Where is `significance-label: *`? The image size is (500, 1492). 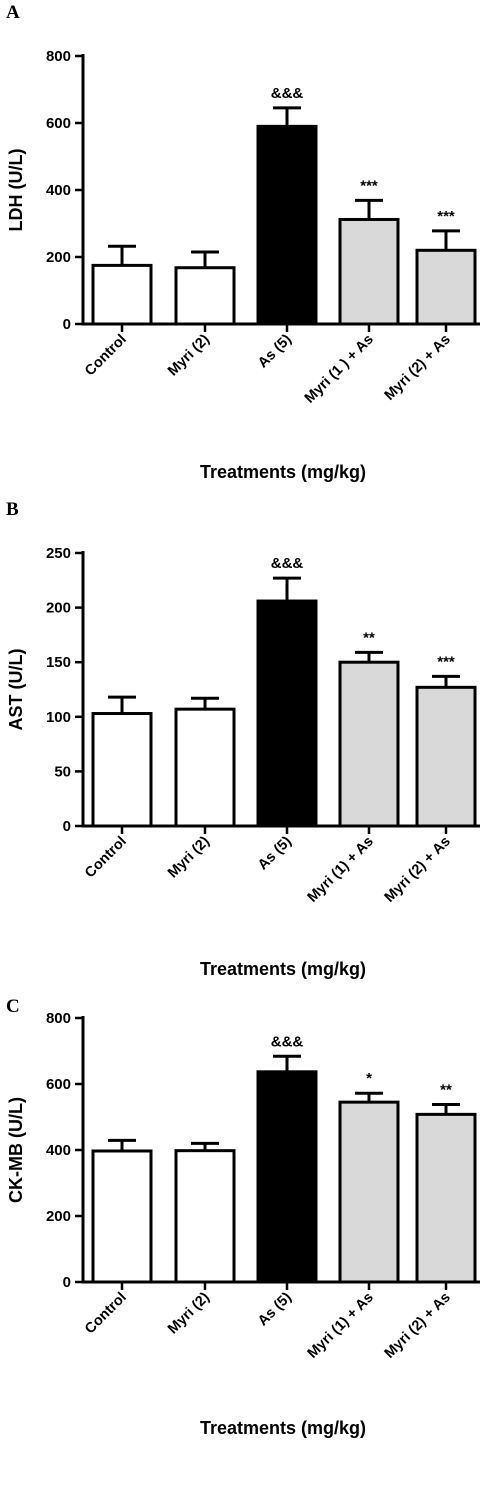 significance-label: * is located at coordinates (369, 1078).